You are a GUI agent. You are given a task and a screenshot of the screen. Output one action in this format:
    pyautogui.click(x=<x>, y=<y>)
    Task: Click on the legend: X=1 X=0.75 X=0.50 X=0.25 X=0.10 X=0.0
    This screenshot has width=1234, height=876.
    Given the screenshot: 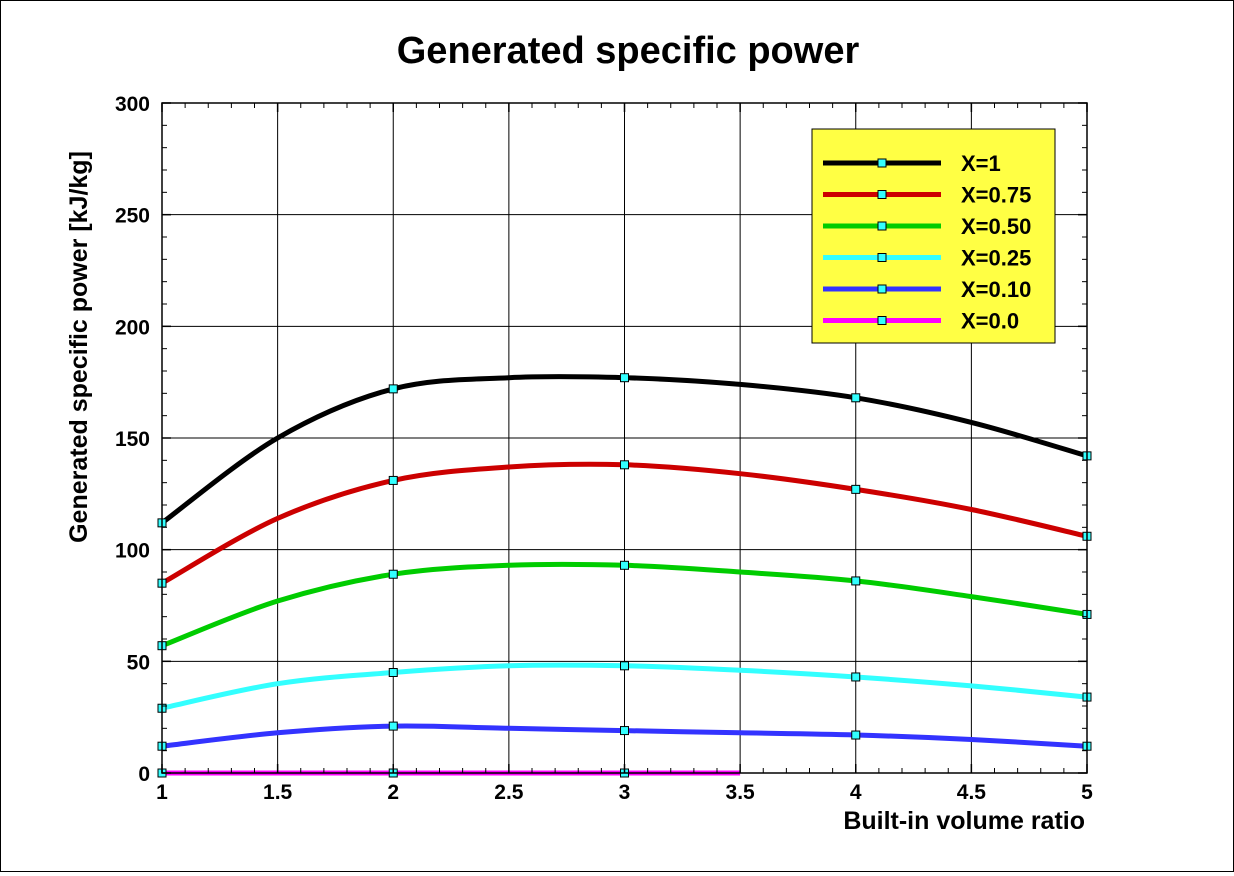 What is the action you would take?
    pyautogui.click(x=933, y=236)
    